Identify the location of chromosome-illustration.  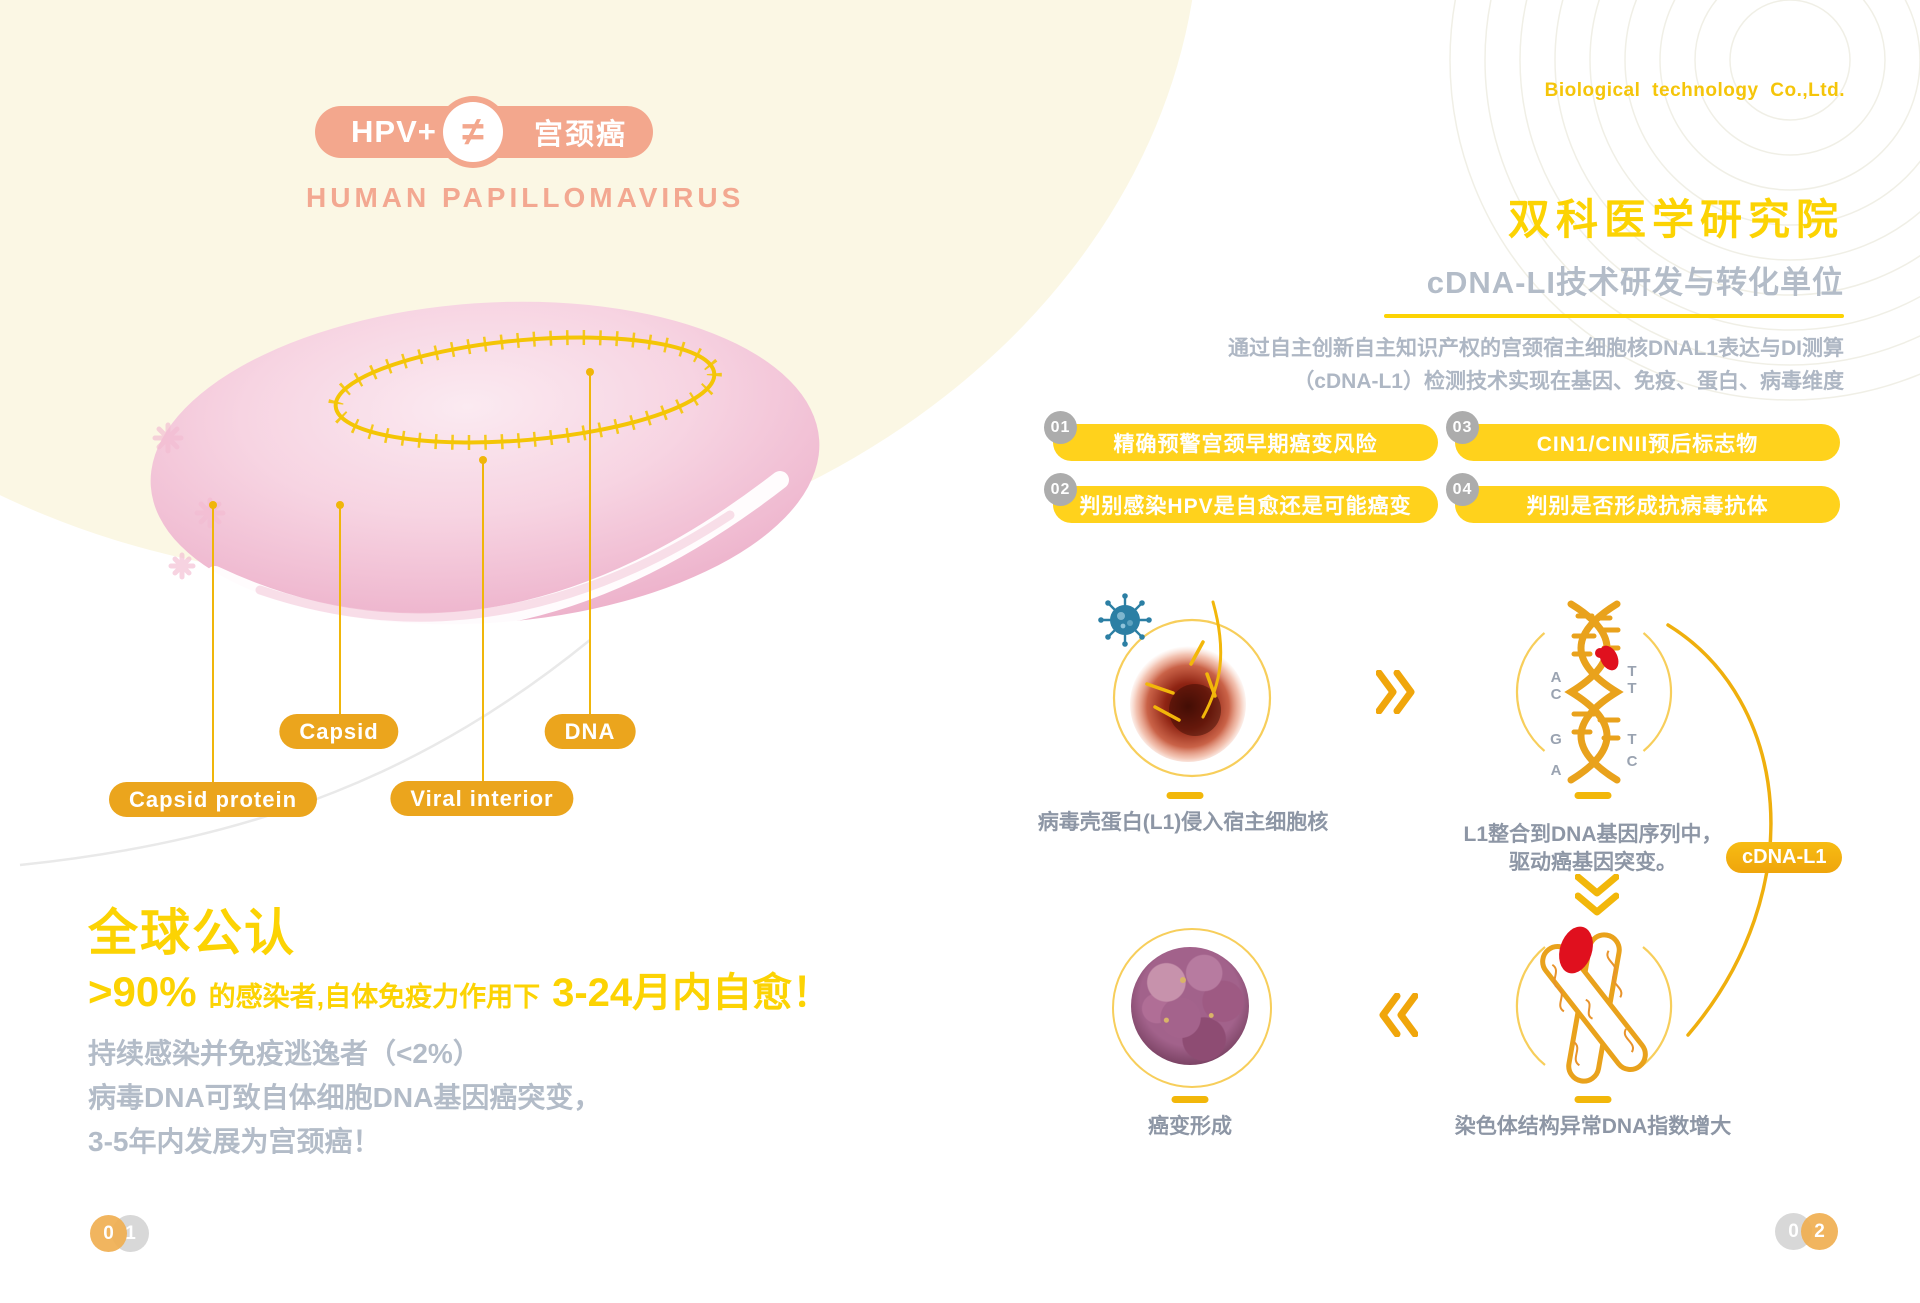
(1594, 1005).